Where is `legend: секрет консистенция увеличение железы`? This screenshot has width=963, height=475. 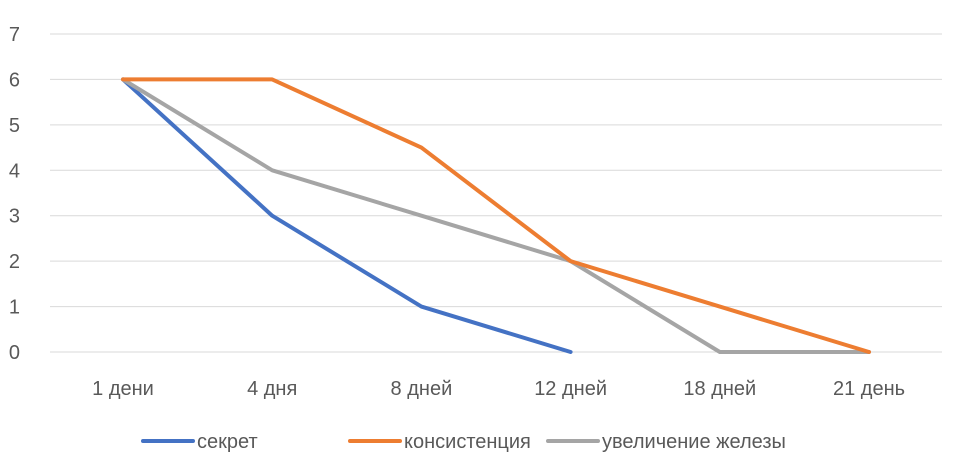 legend: секрет консистенция увеличение железы is located at coordinates (463, 442).